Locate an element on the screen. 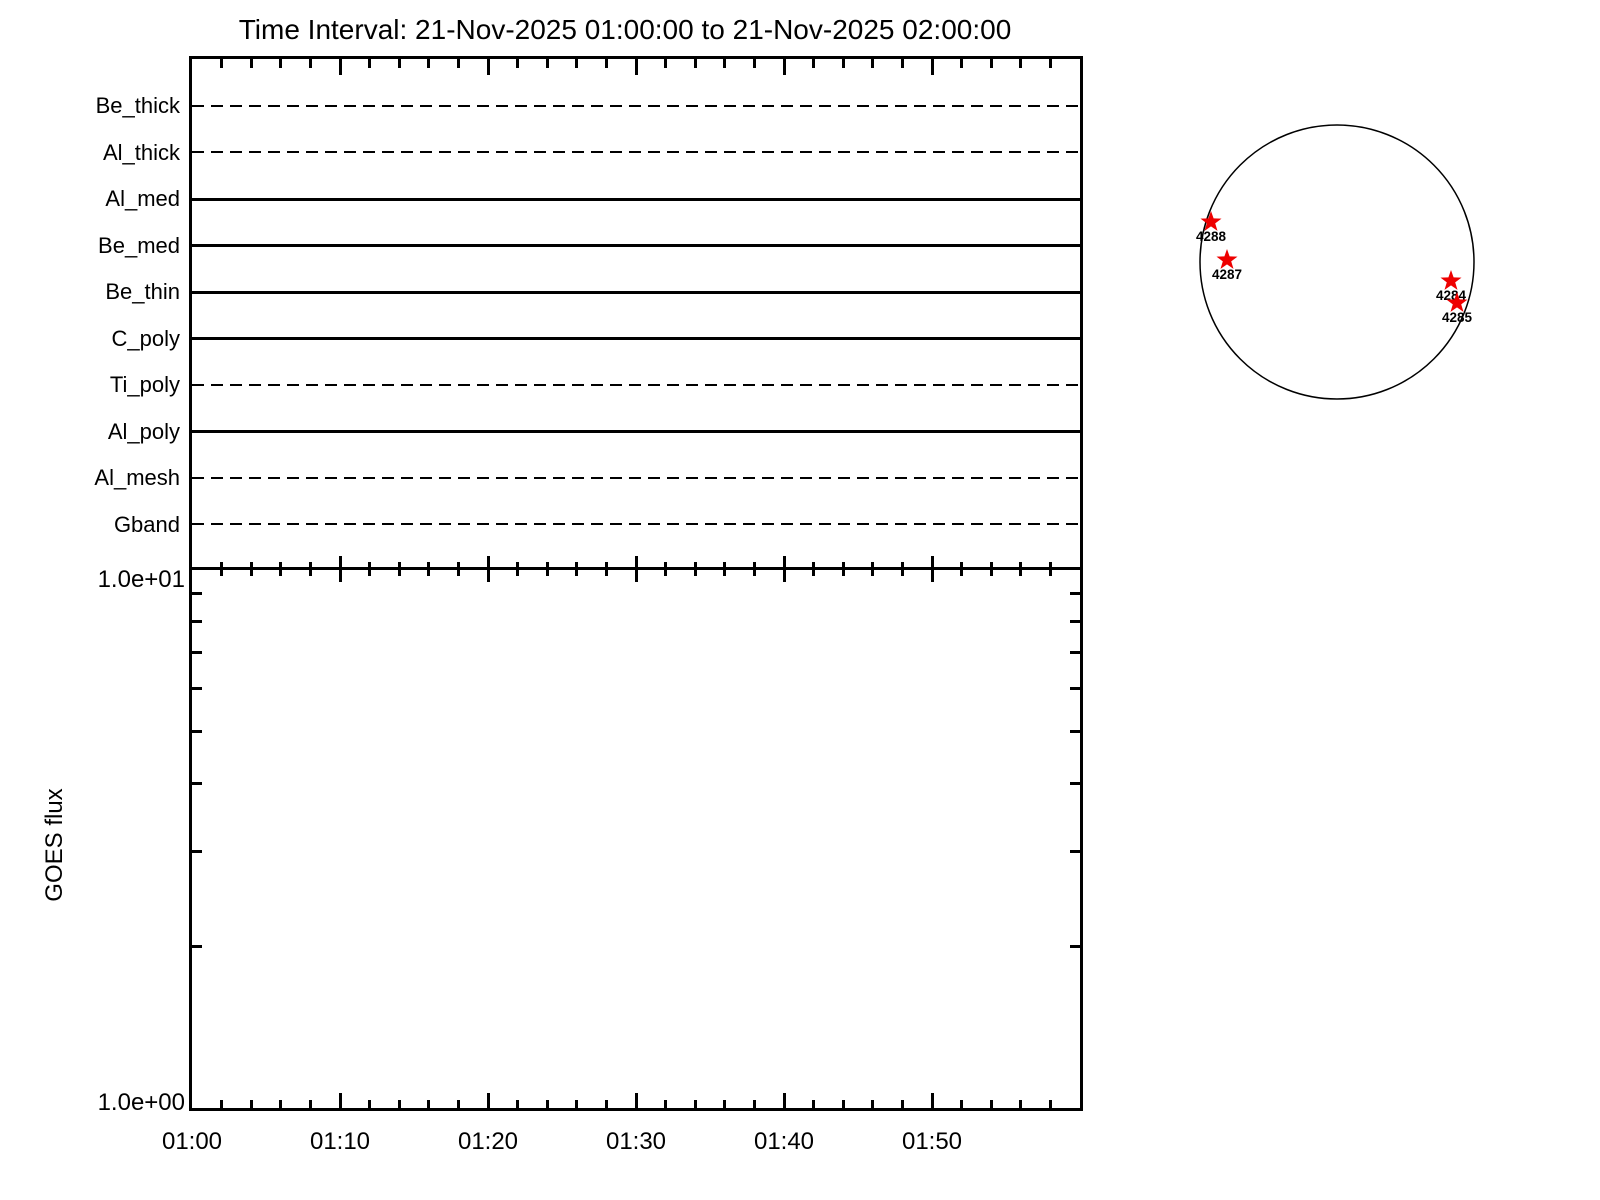 The height and width of the screenshot is (1200, 1600). x-tick-label: 01:40 is located at coordinates (784, 1141).